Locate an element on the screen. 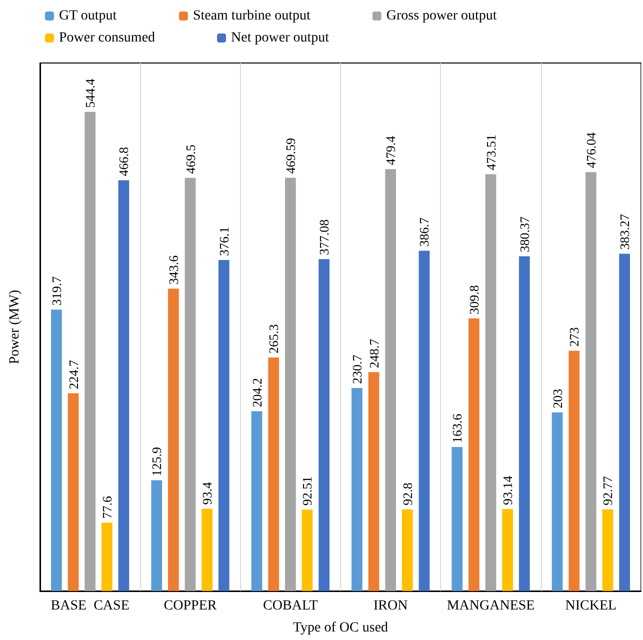 This screenshot has width=643, height=640. legend-label: Power consumed is located at coordinates (107, 38).